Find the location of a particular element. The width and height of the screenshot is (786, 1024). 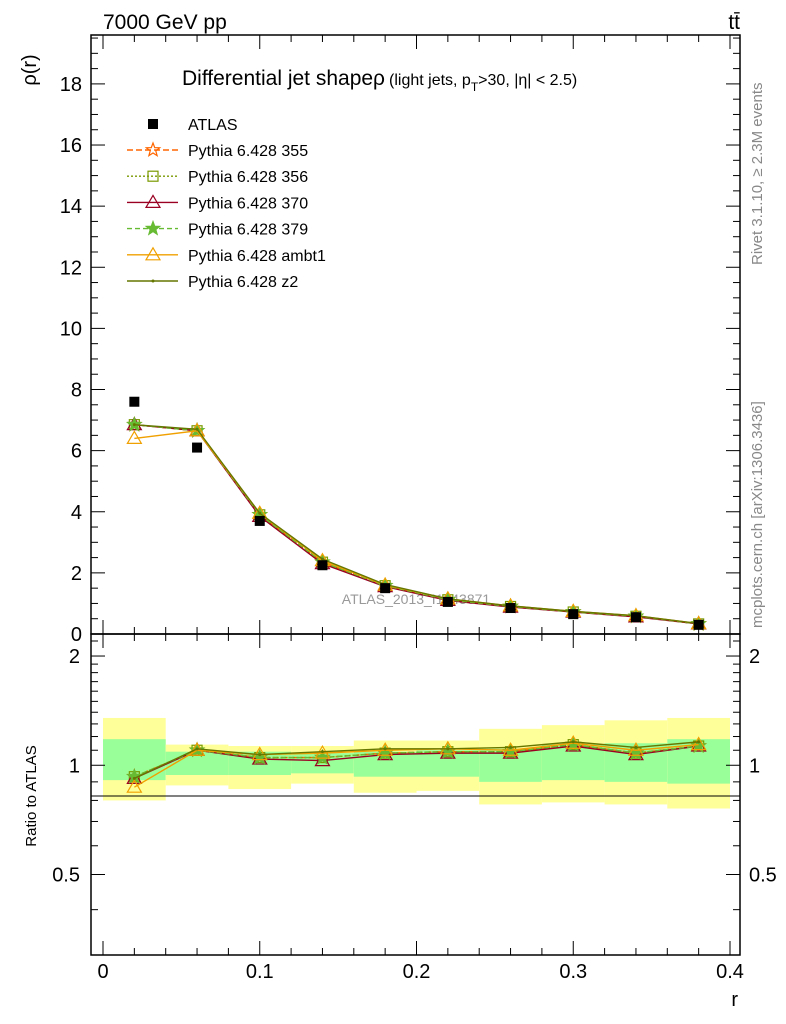

ratio-plot-area is located at coordinates (416, 764).